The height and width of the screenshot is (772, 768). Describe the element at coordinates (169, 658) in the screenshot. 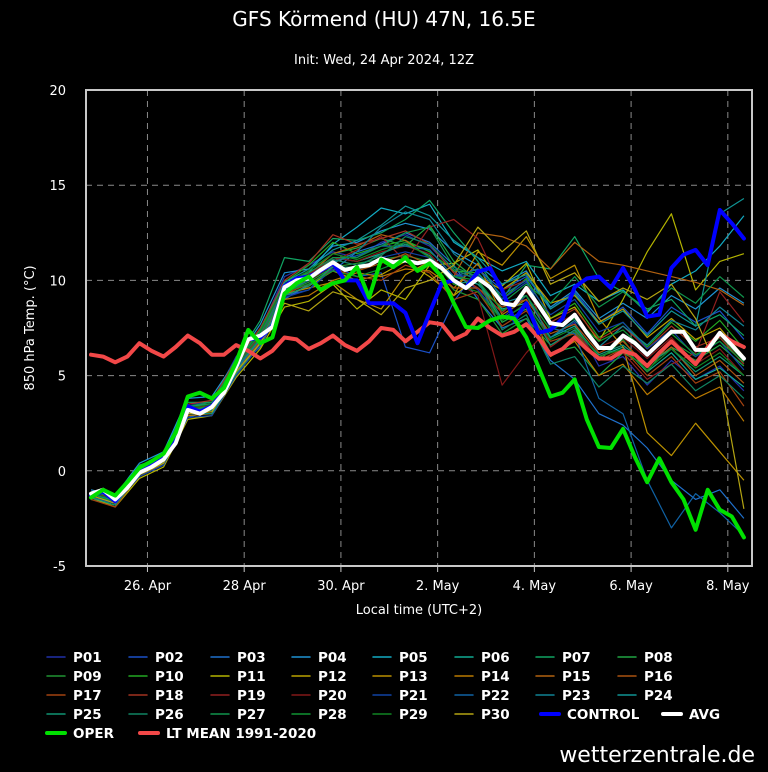

I see `legend-label: P02` at that location.